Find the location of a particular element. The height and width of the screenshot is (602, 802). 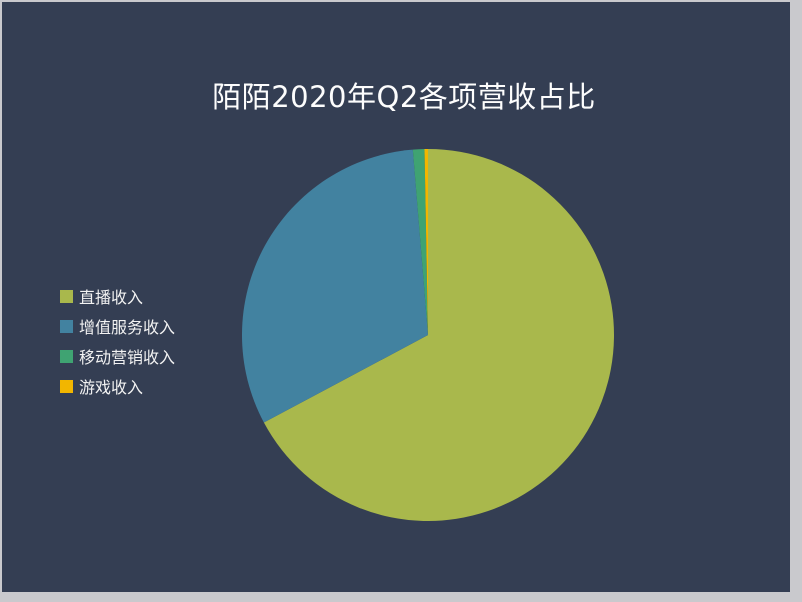

legend-item-game-revenue: 游戏收入 is located at coordinates (117, 386).